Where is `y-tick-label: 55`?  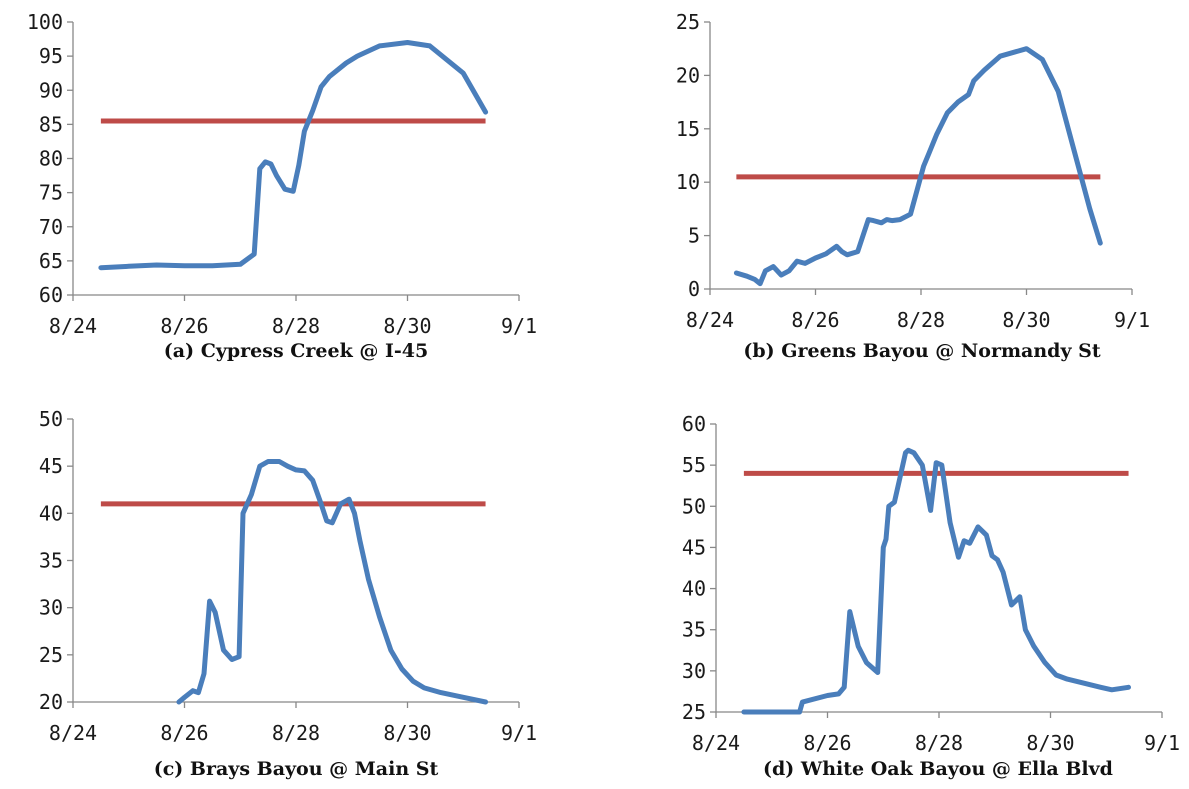 y-tick-label: 55 is located at coordinates (694, 465).